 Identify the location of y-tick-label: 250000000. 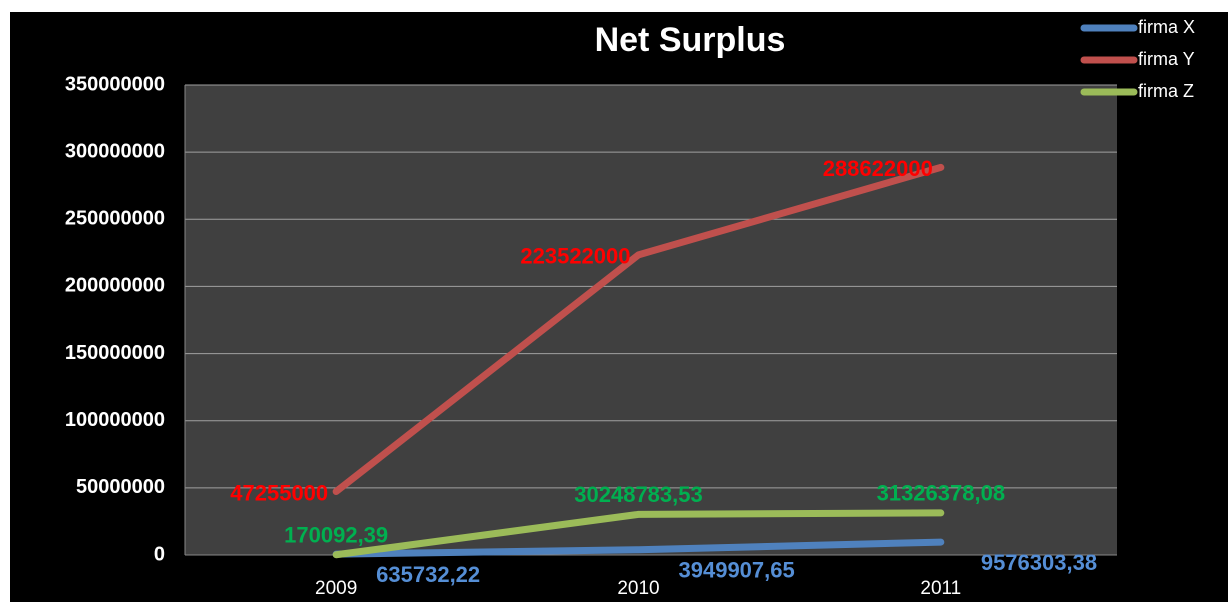
(115, 219).